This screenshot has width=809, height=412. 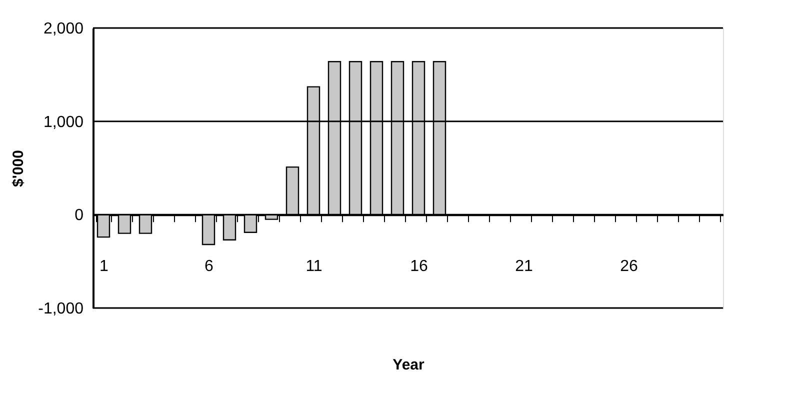 What do you see at coordinates (63, 29) in the screenshot?
I see `y-tick-label: 2,000` at bounding box center [63, 29].